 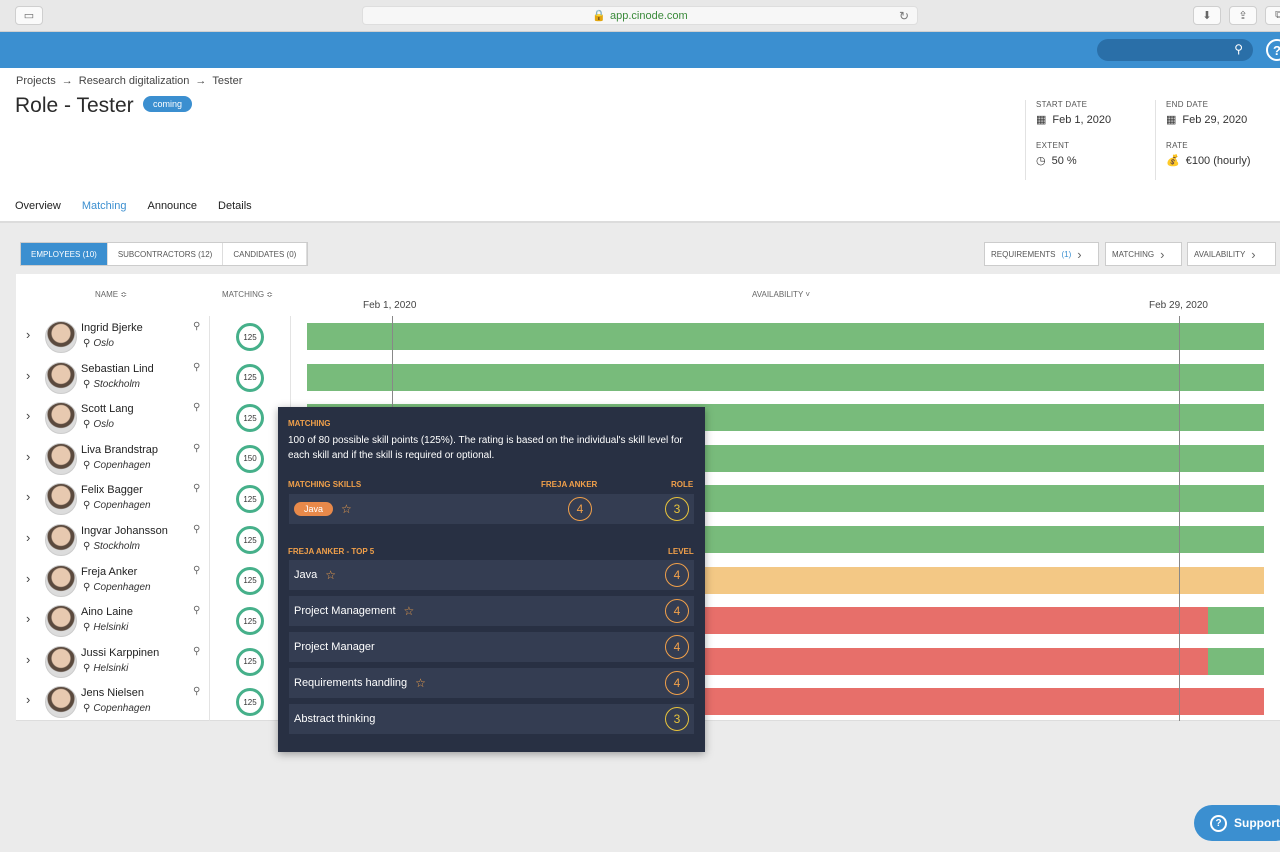 I want to click on sidebar-toggle-button: ▭, so click(x=29, y=15).